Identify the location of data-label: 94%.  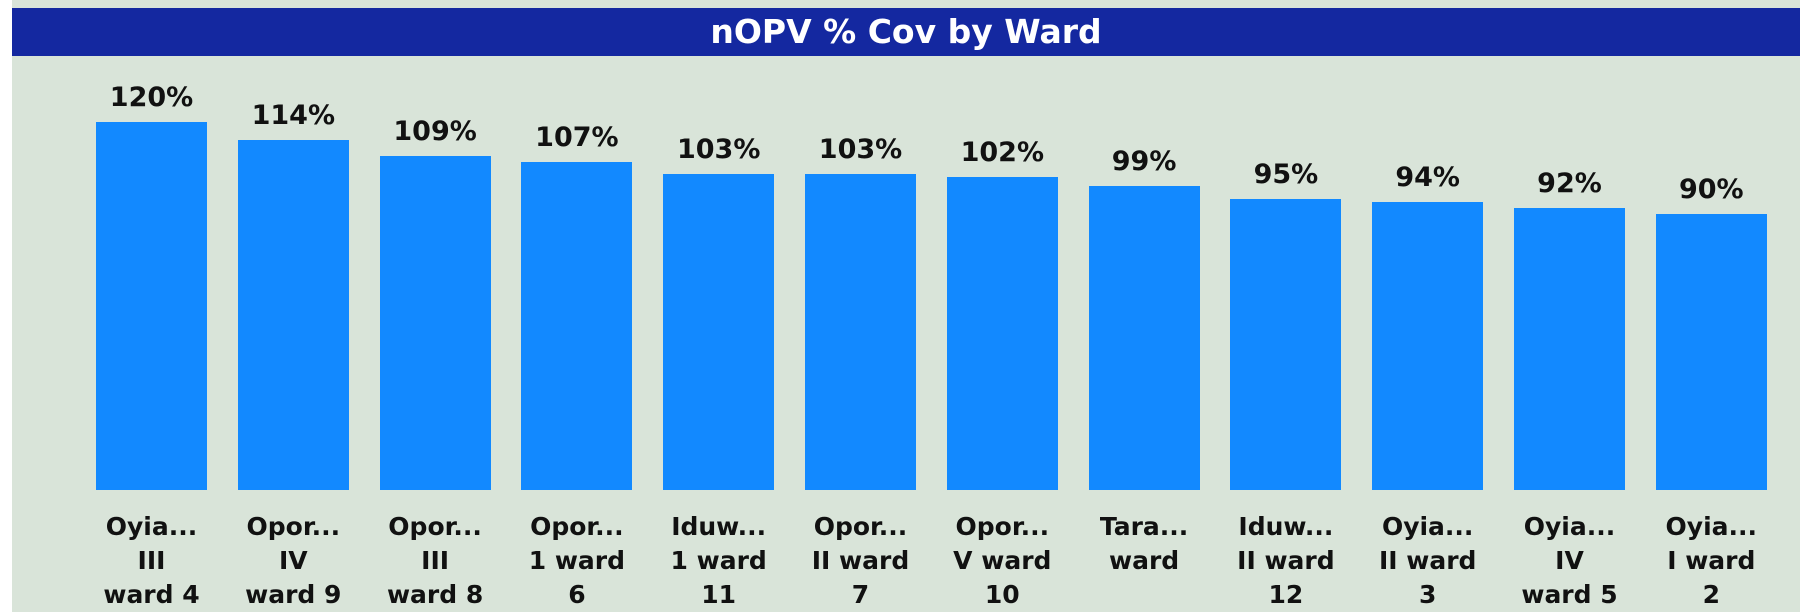
(1427, 177).